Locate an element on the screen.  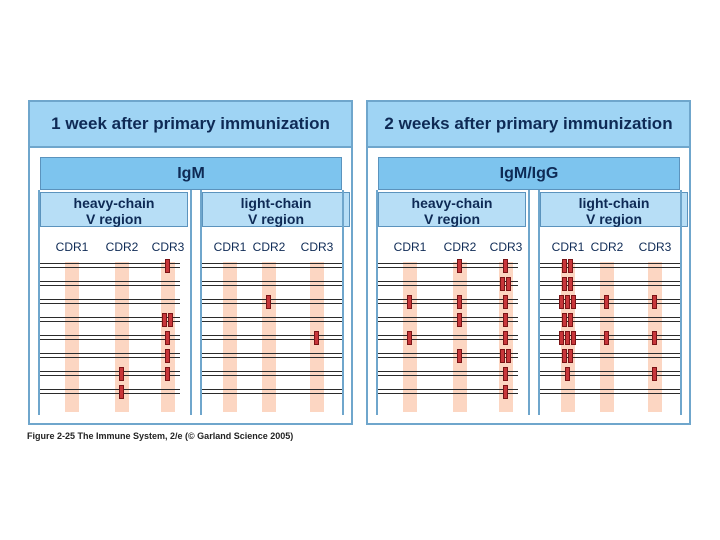
light-chain-region-label-week1: light-chain V region is located at coordinates (276, 209).